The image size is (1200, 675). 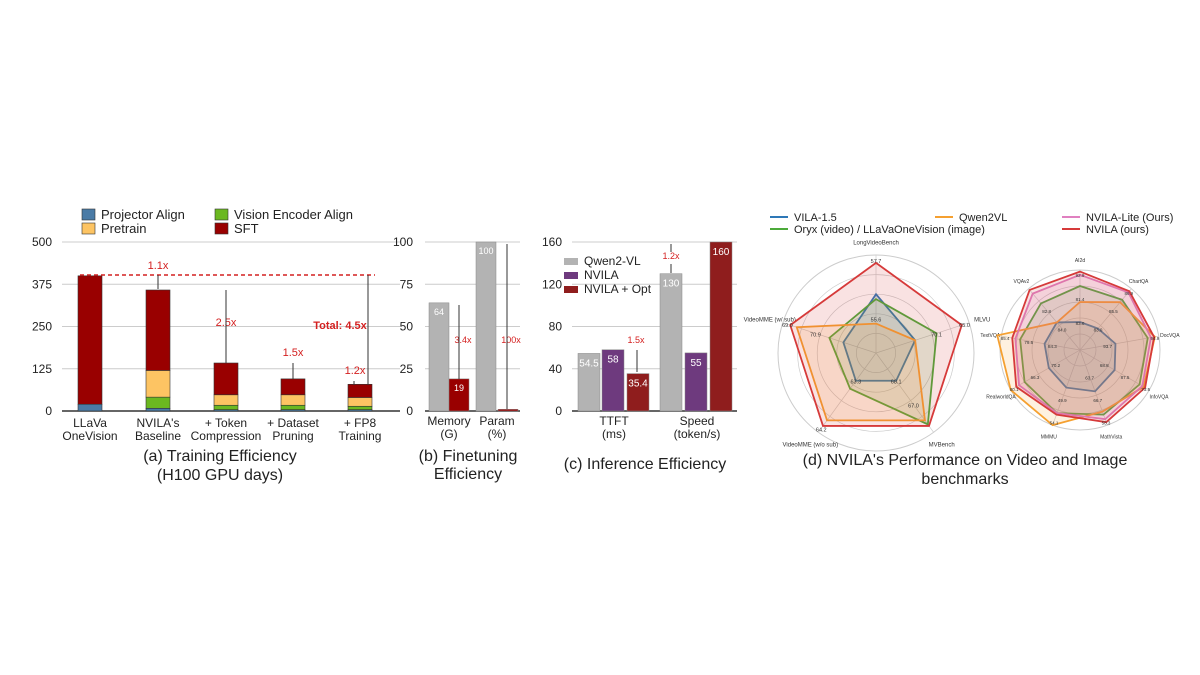 What do you see at coordinates (552, 284) in the screenshot?
I see `y-tick-label: 120` at bounding box center [552, 284].